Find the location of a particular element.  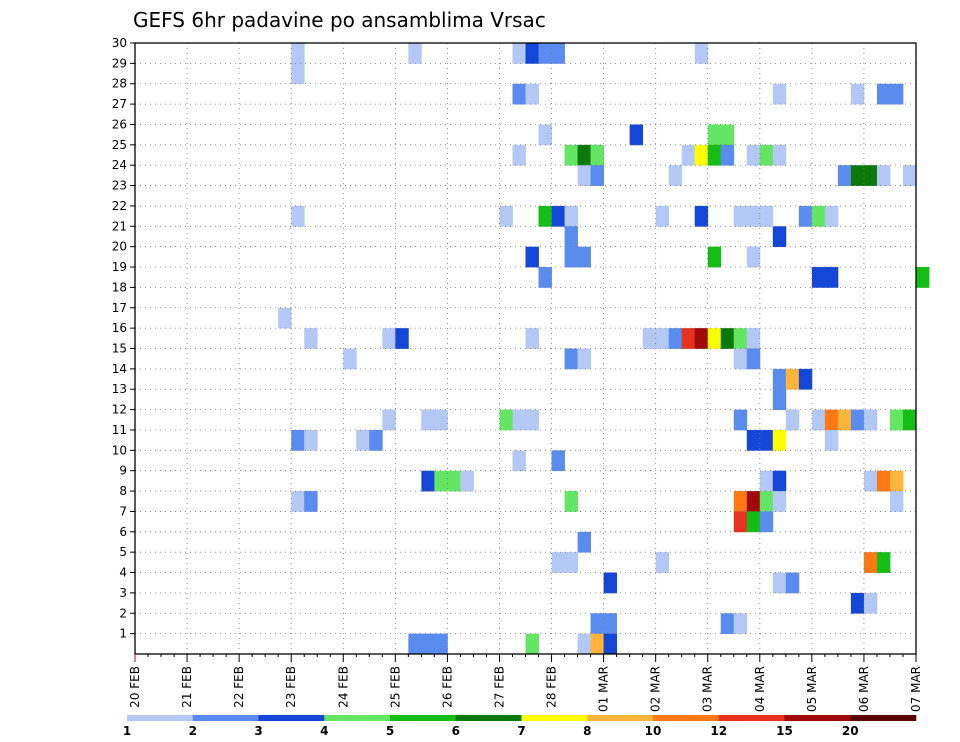

y-tick-label: 14 is located at coordinates (119, 369).